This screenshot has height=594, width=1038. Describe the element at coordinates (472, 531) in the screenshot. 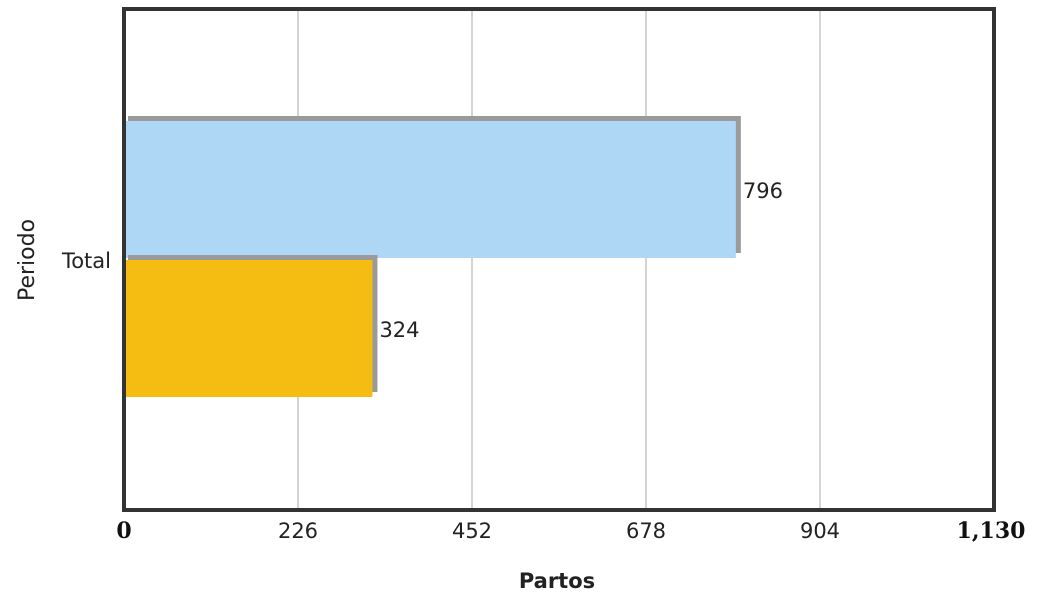

I see `x-tick-label: 452` at that location.